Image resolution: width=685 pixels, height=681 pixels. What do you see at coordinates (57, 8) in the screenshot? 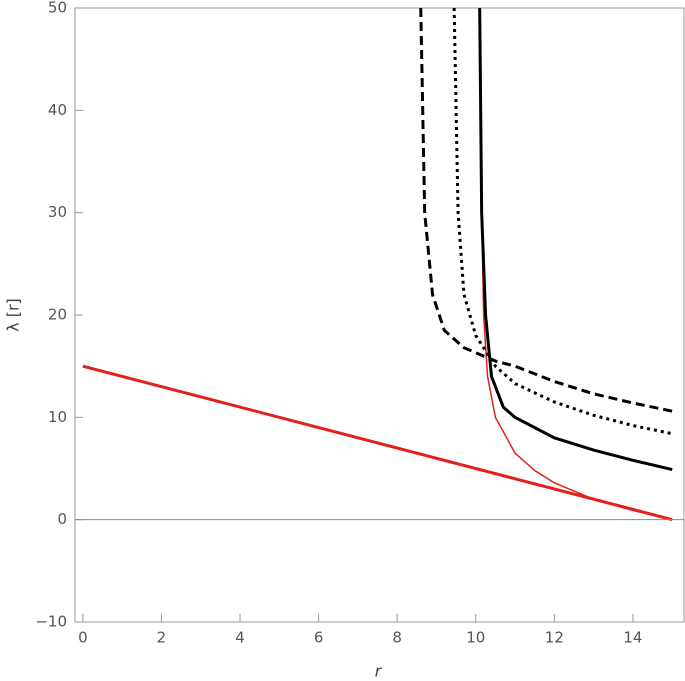
I see `y-tick-label: 50` at bounding box center [57, 8].